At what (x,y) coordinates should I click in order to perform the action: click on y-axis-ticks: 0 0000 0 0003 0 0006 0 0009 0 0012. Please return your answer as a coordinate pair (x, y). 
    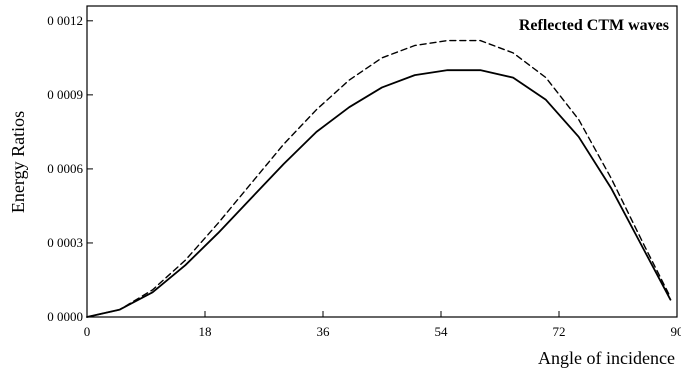
    Looking at the image, I should click on (70, 168).